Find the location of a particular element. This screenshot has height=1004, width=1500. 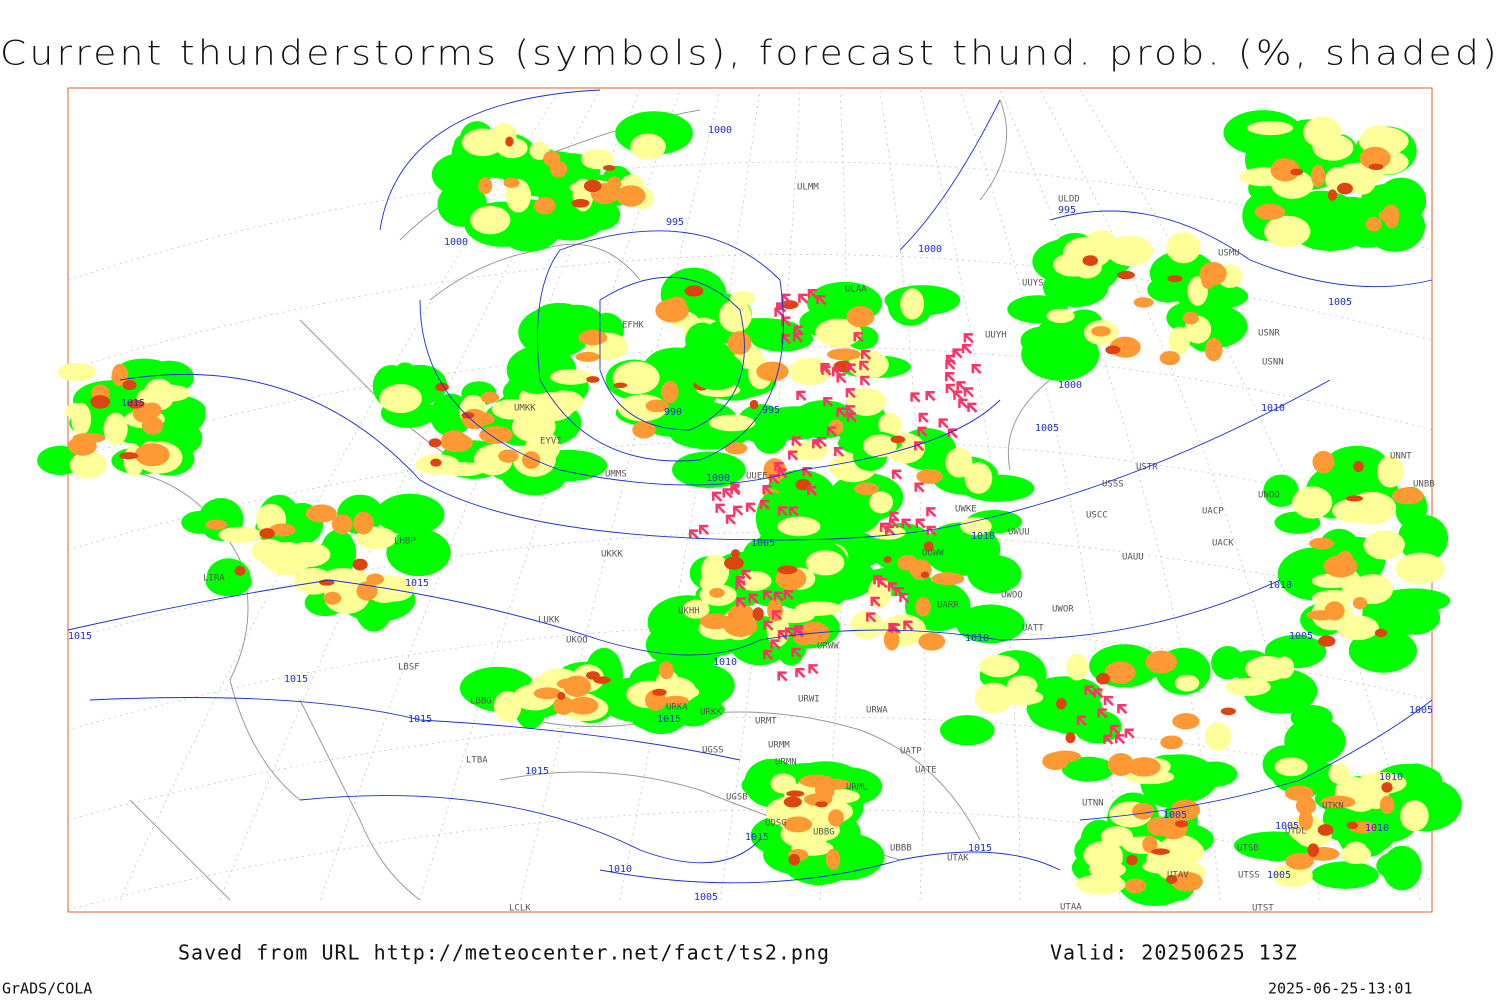

station-label: LCLK is located at coordinates (520, 909).